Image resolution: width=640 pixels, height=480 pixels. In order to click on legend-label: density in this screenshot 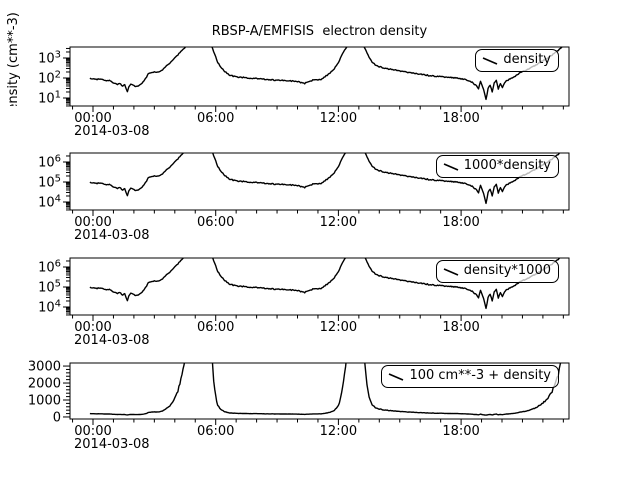, I will do `click(527, 59)`.